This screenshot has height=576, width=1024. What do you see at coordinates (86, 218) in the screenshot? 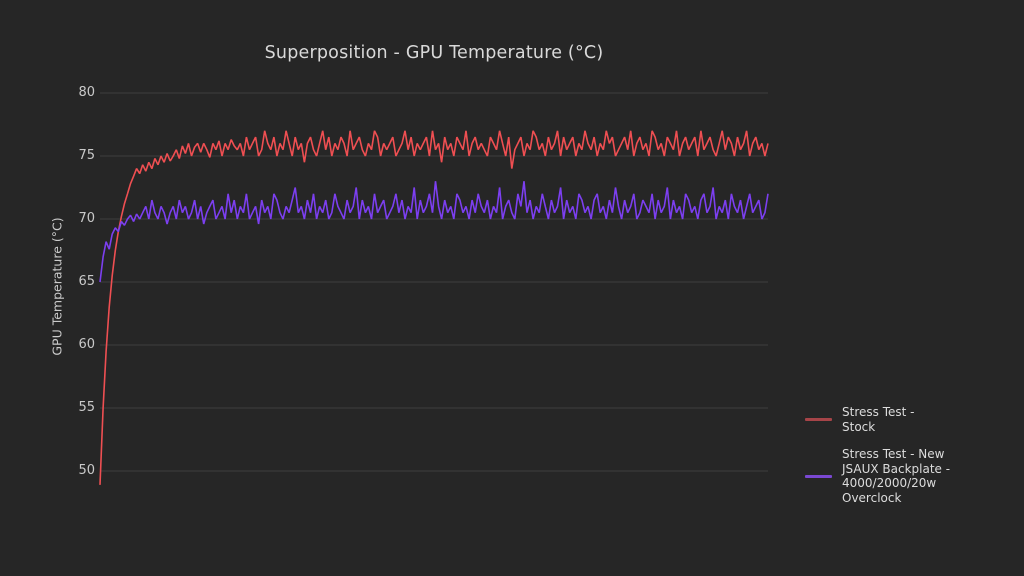
I see `y-tick-label: 70` at bounding box center [86, 218].